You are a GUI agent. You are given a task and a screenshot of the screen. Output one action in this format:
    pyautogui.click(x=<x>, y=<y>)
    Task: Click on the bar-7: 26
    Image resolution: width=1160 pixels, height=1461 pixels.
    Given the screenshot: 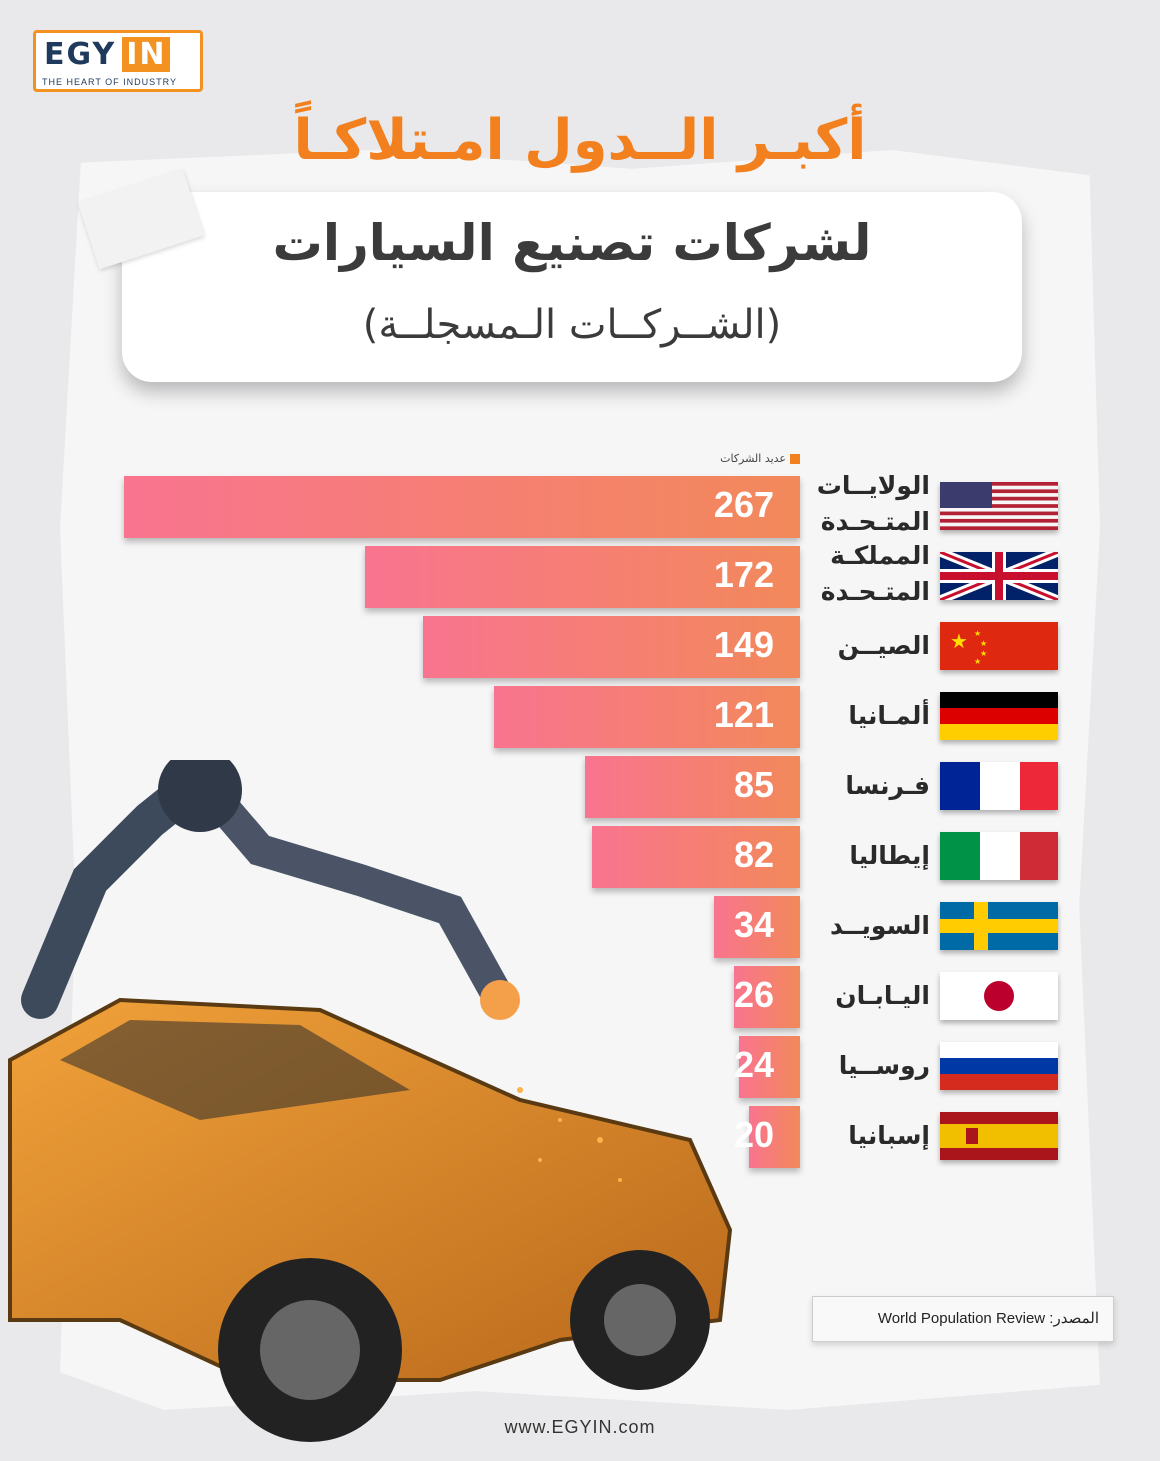 What is the action you would take?
    pyautogui.click(x=767, y=997)
    